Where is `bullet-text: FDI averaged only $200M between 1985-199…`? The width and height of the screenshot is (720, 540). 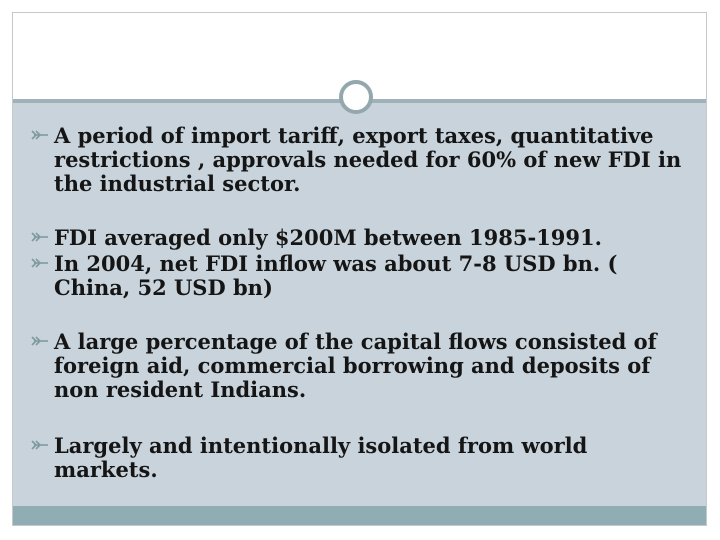 bullet-text: FDI averaged only $200M between 1985-199… is located at coordinates (328, 237).